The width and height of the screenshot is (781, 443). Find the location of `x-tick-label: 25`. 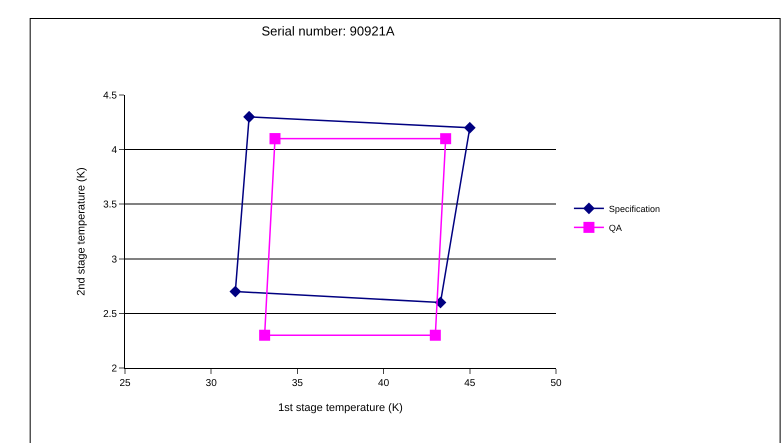

x-tick-label: 25 is located at coordinates (125, 383).